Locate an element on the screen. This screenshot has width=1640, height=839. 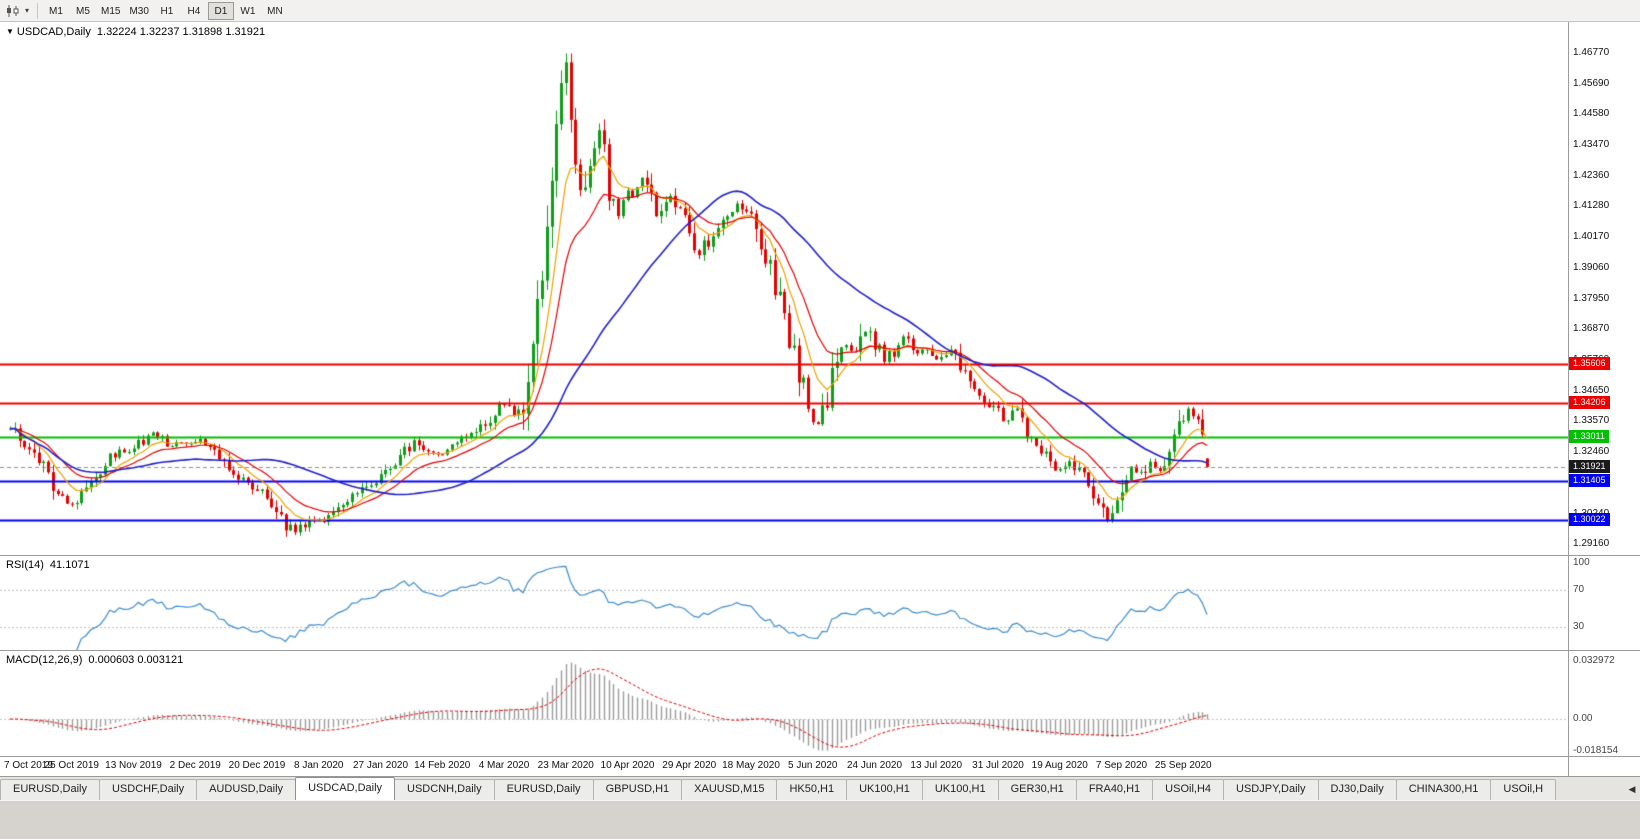
price-axis-label: 1.41280 is located at coordinates (1591, 206).